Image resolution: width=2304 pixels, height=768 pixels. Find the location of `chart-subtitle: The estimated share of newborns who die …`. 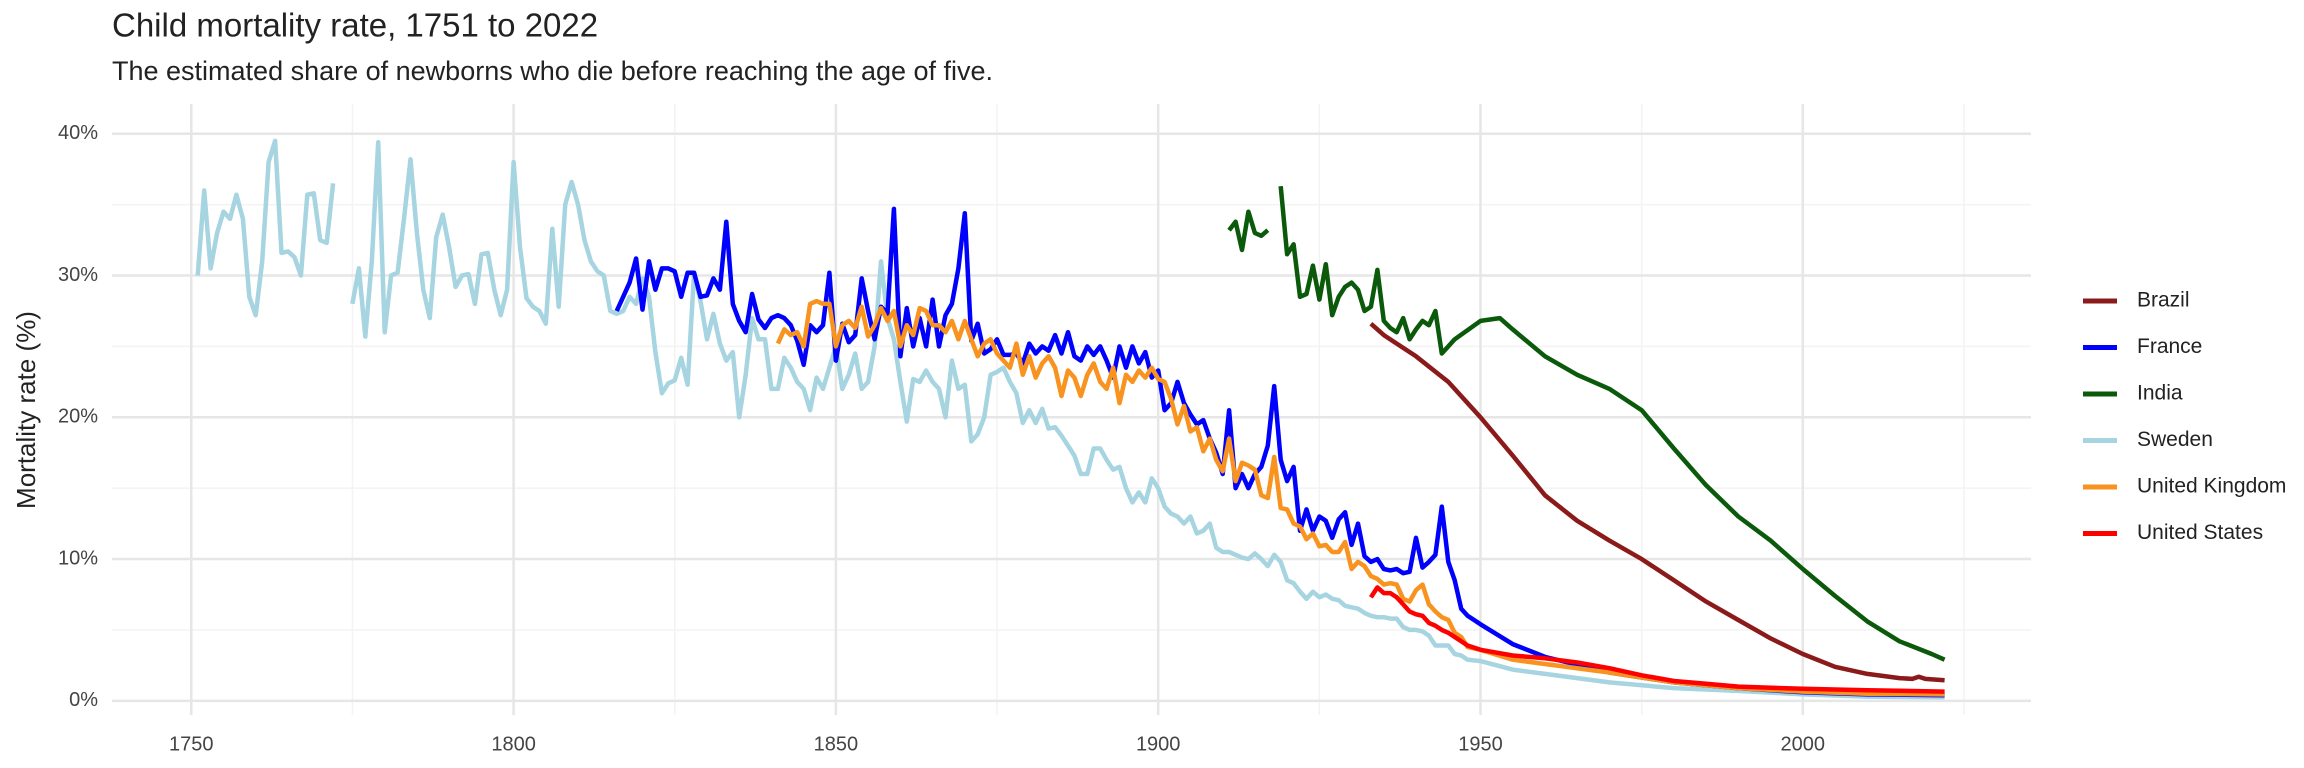

chart-subtitle: The estimated share of newborns who die … is located at coordinates (552, 71).